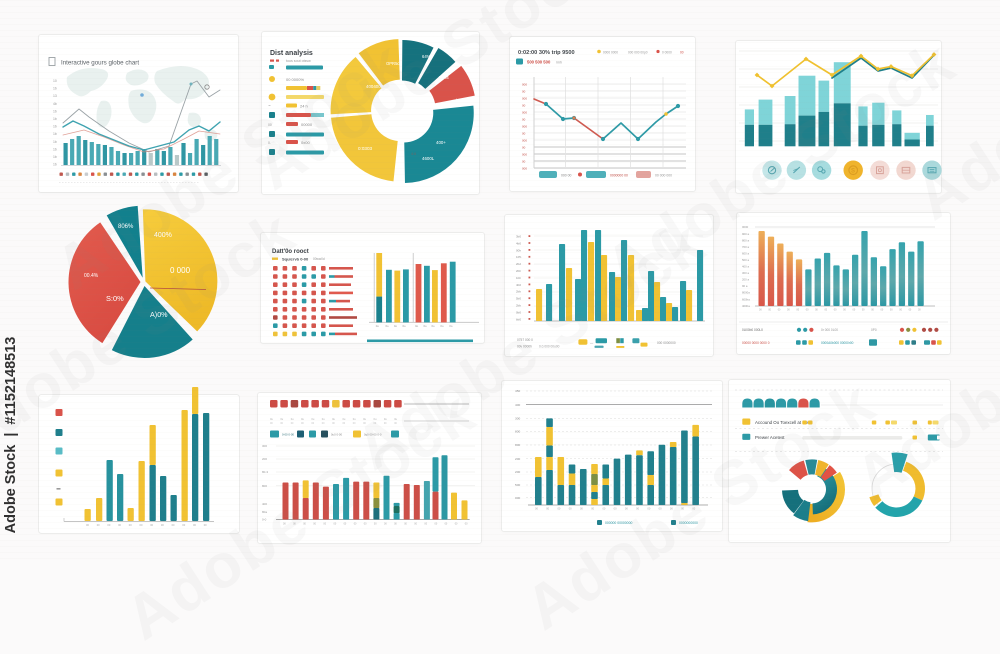 This screenshot has width=1000, height=654. Describe the element at coordinates (265, 472) in the screenshot. I see `svg-text: 80-3` at that location.